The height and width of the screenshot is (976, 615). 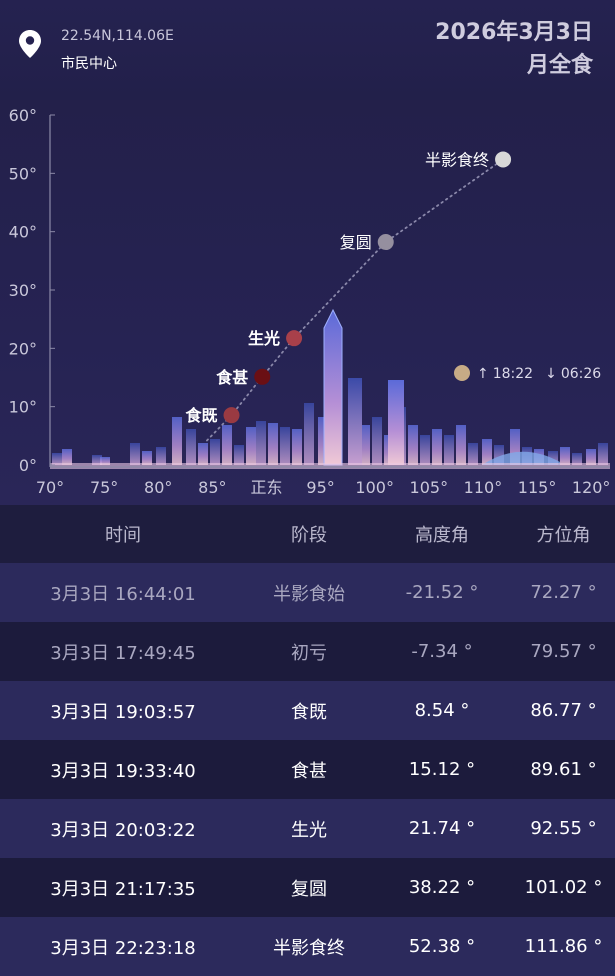 I want to click on x-tick-label: 95°, so click(x=320, y=487).